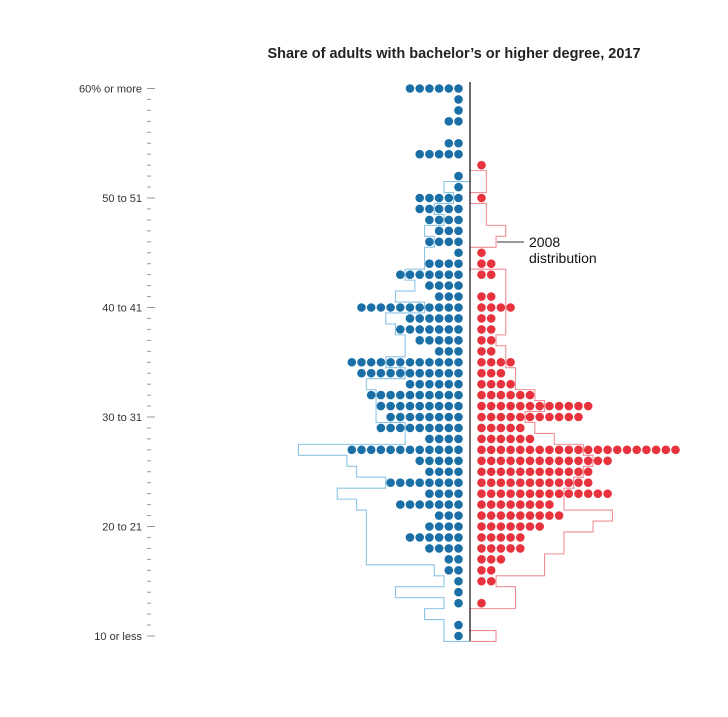 The height and width of the screenshot is (717, 728). Describe the element at coordinates (122, 309) in the screenshot. I see `y-tick-label: 40 to 41` at that location.